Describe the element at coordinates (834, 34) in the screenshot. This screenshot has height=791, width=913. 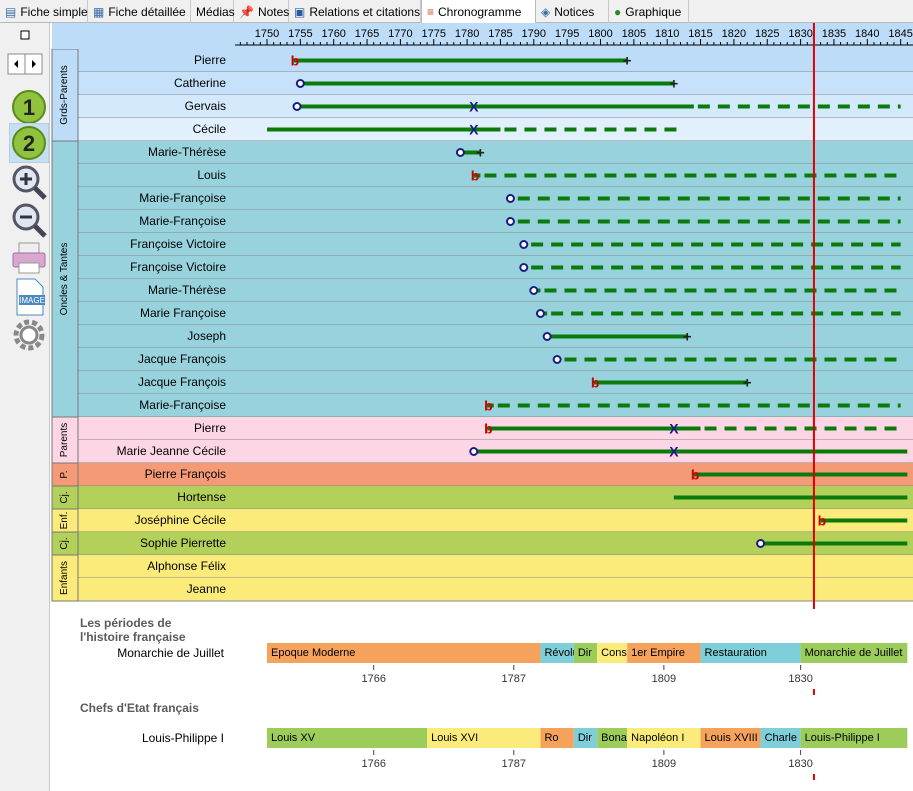
I see `year-tick-label: 1835` at that location.